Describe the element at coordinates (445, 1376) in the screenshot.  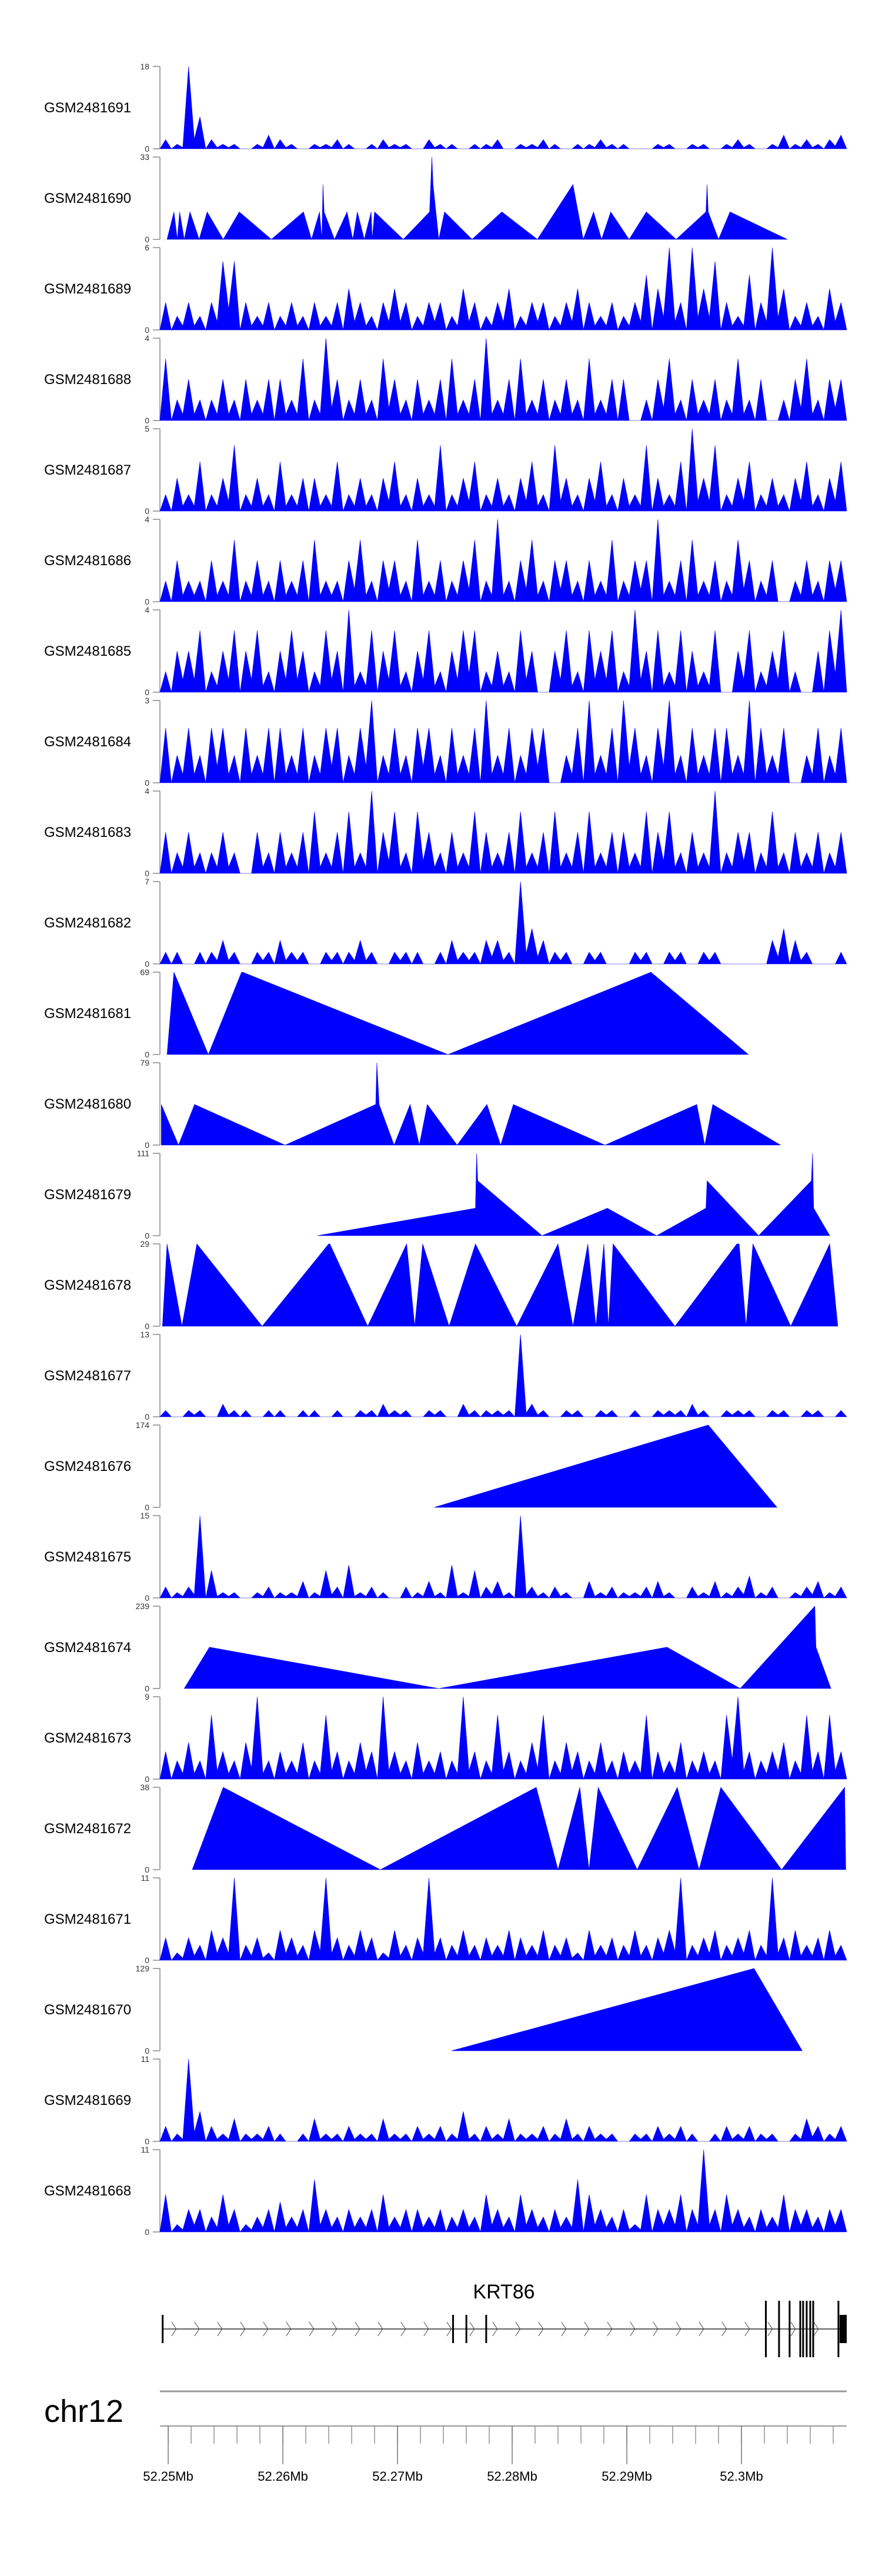
I see `track-GSM2481677: GSM2481677 13 0` at that location.